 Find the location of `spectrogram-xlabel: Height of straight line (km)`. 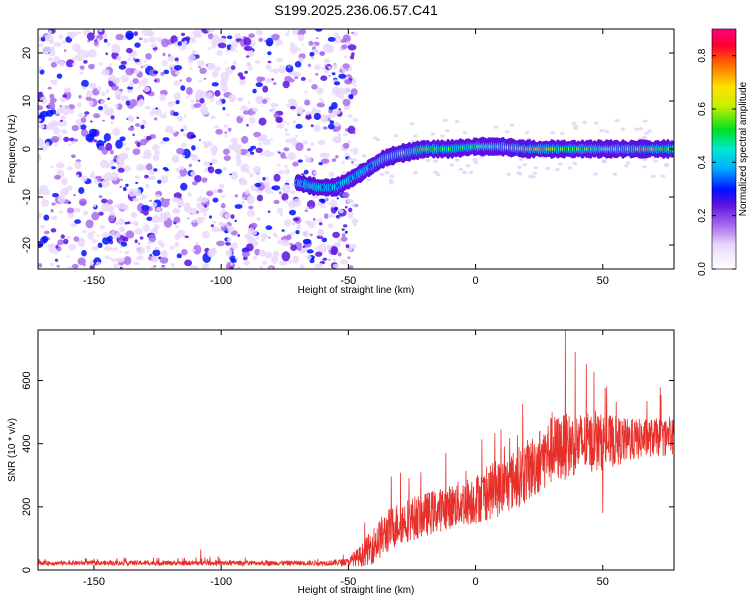

spectrogram-xlabel: Height of straight line (km) is located at coordinates (356, 290).